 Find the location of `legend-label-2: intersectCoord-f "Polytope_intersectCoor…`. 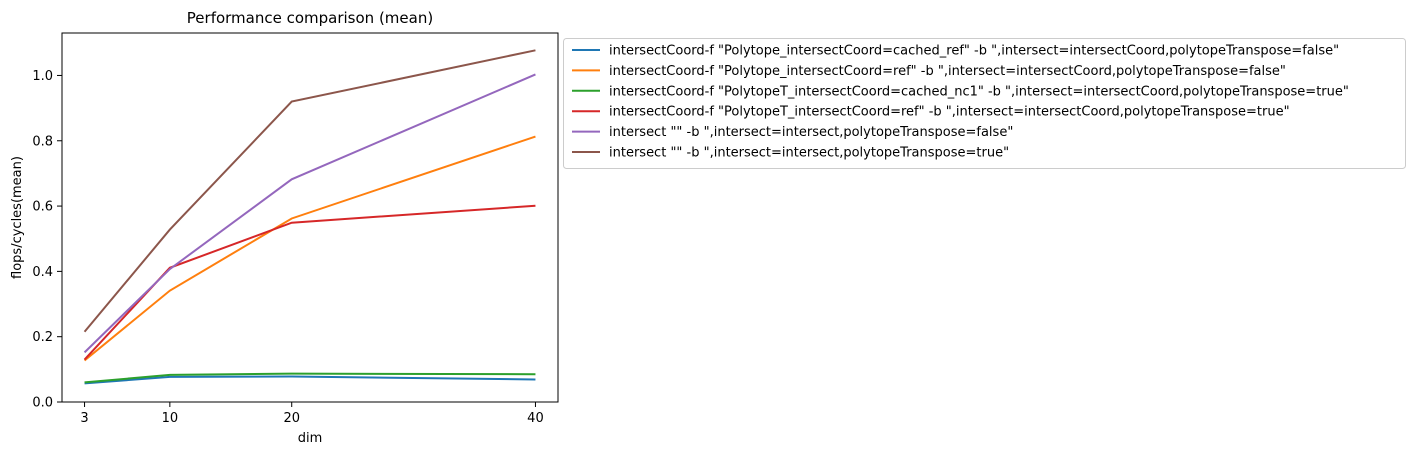

legend-label-2: intersectCoord-f "Polytope_intersectCoor… is located at coordinates (947, 71).